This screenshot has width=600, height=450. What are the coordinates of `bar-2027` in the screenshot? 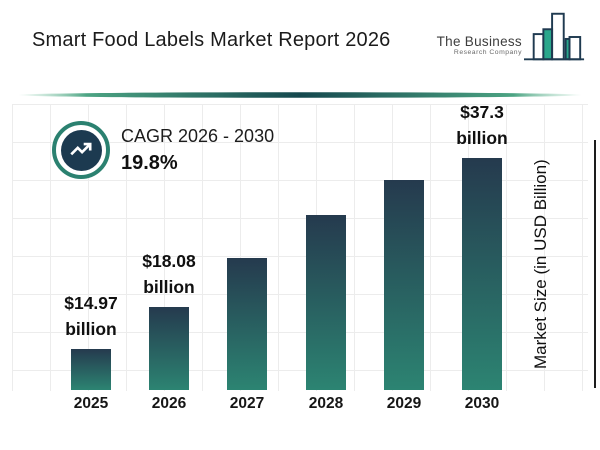 It's located at (247, 324).